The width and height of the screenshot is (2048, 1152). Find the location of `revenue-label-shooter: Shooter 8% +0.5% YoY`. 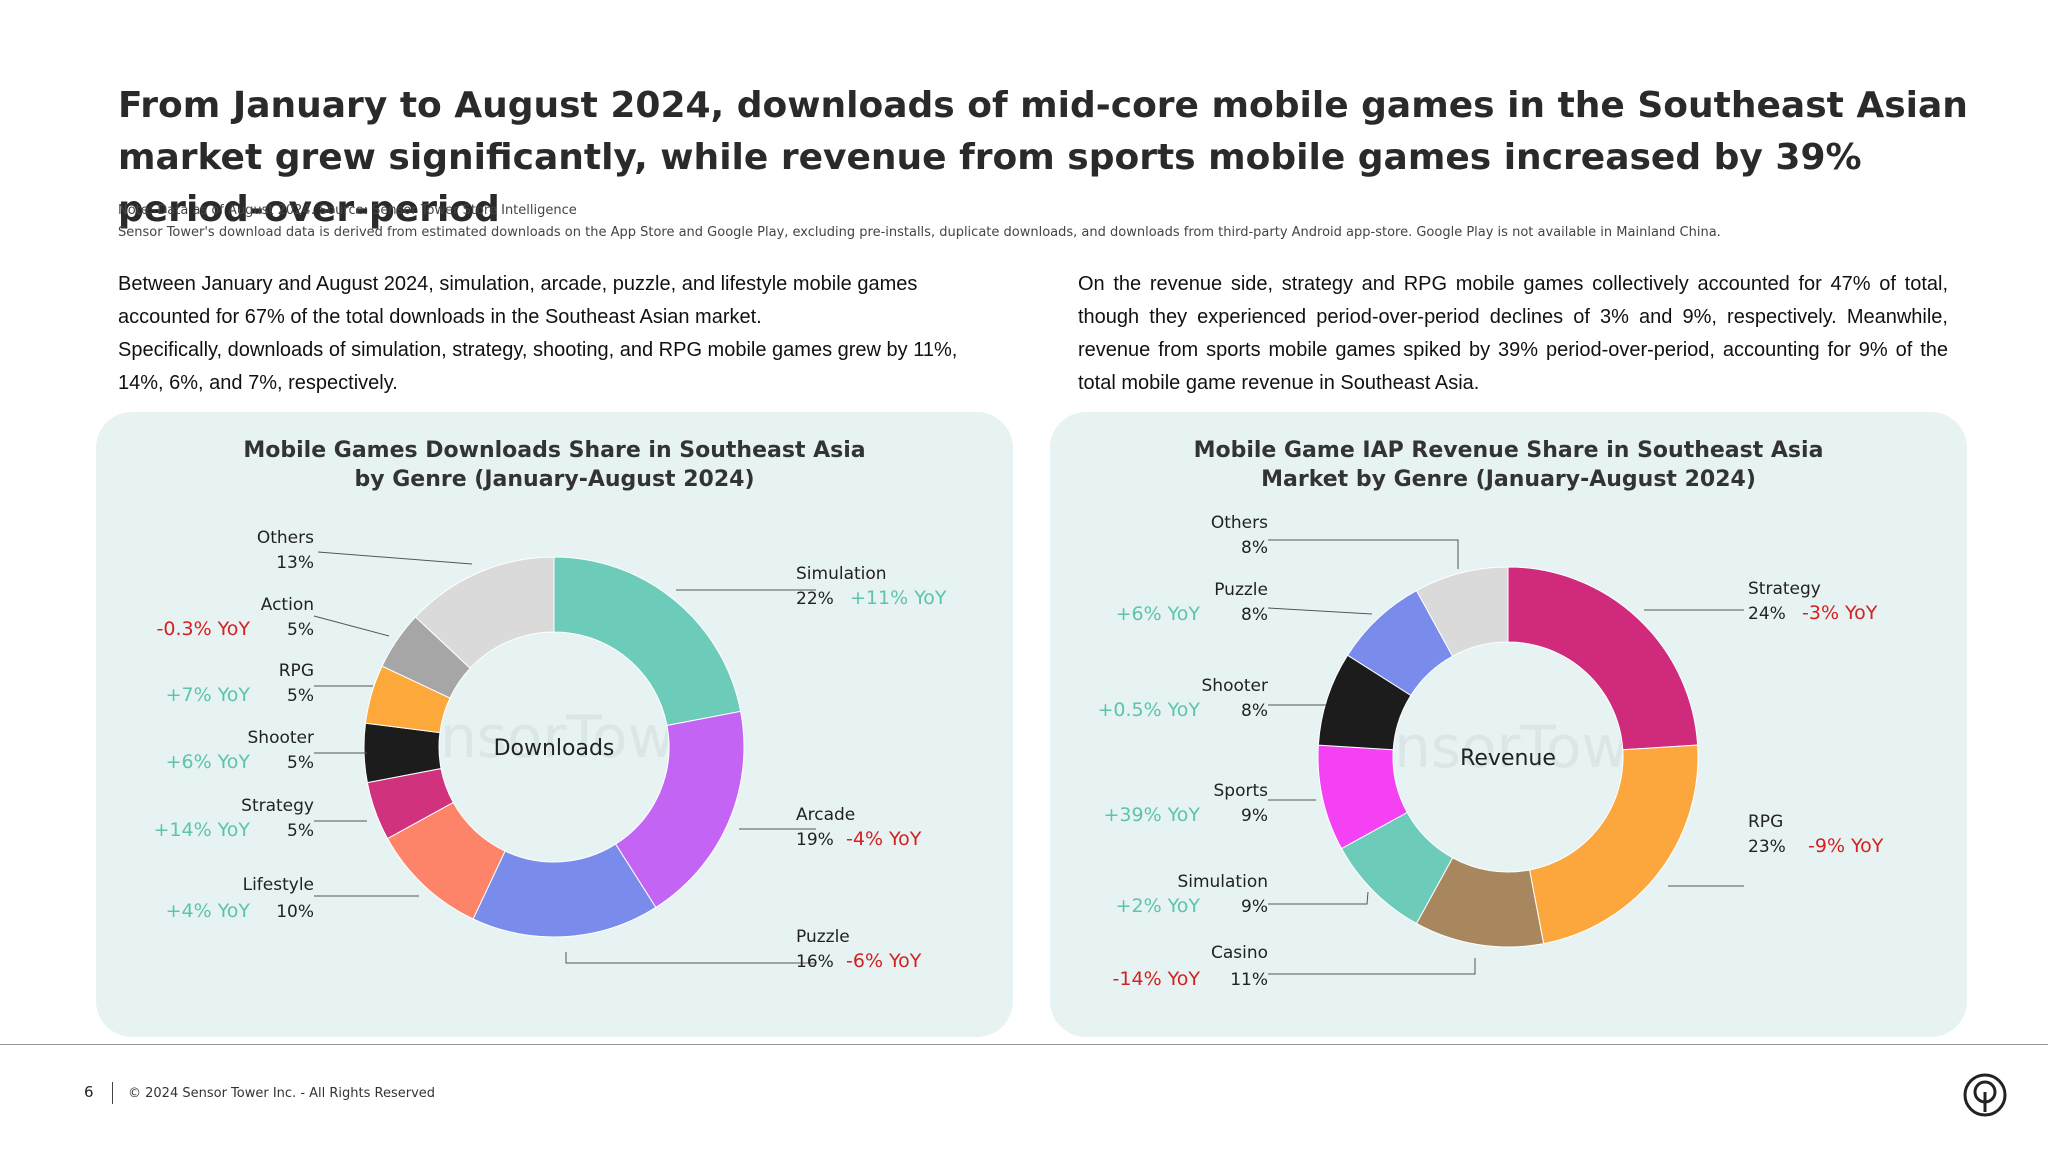

revenue-label-shooter: Shooter 8% +0.5% YoY is located at coordinates (1182, 698).